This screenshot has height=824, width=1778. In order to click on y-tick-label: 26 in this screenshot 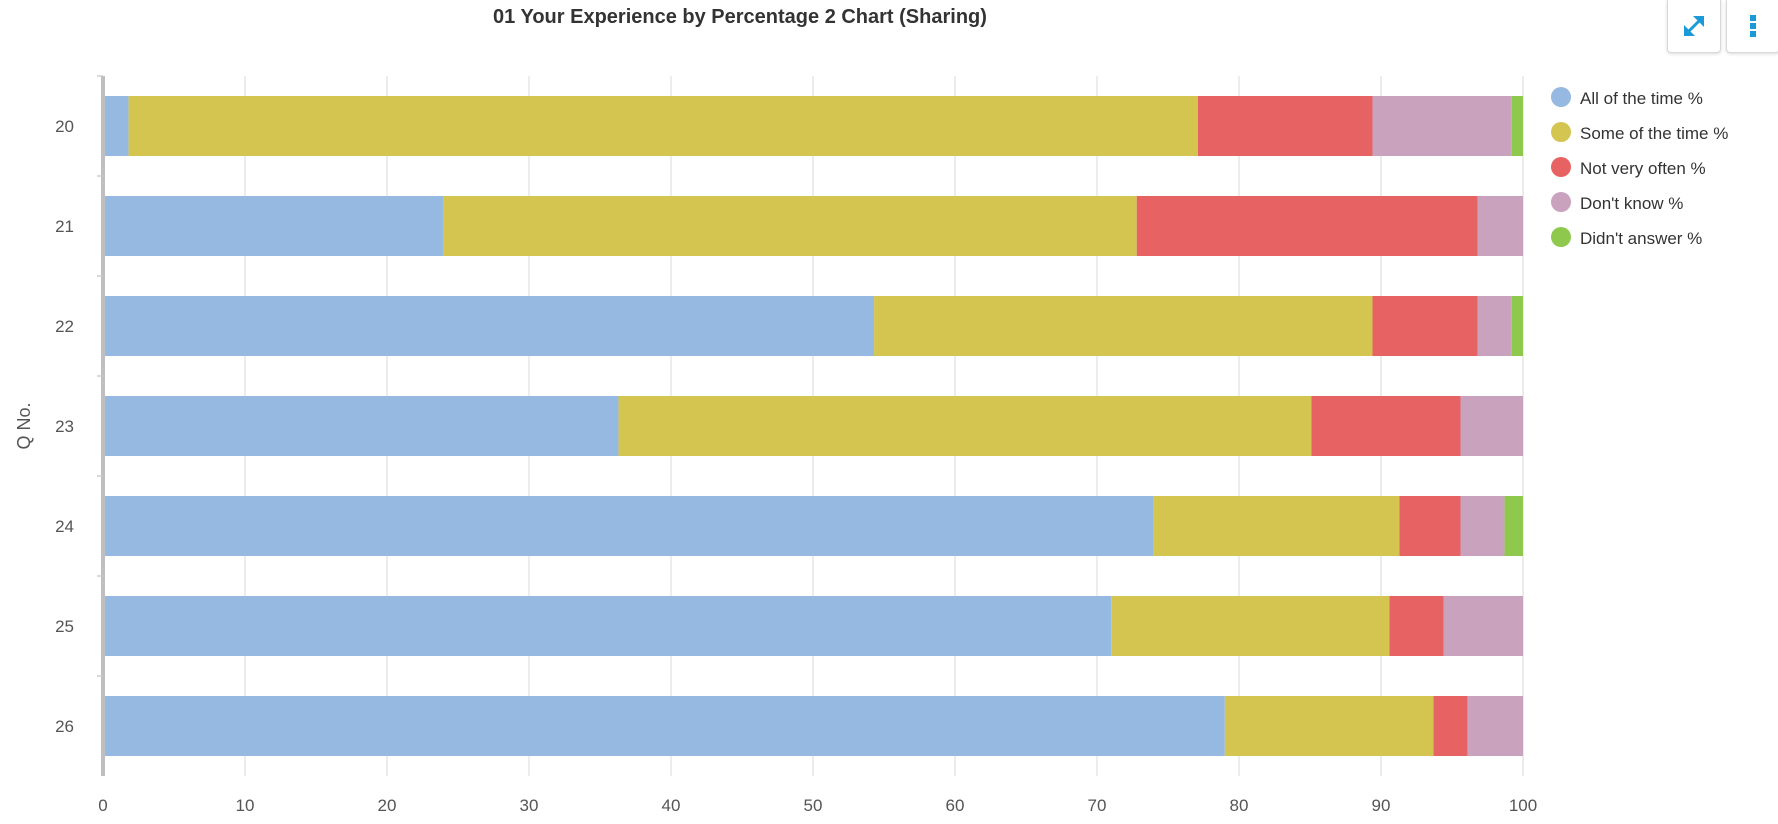, I will do `click(64, 726)`.